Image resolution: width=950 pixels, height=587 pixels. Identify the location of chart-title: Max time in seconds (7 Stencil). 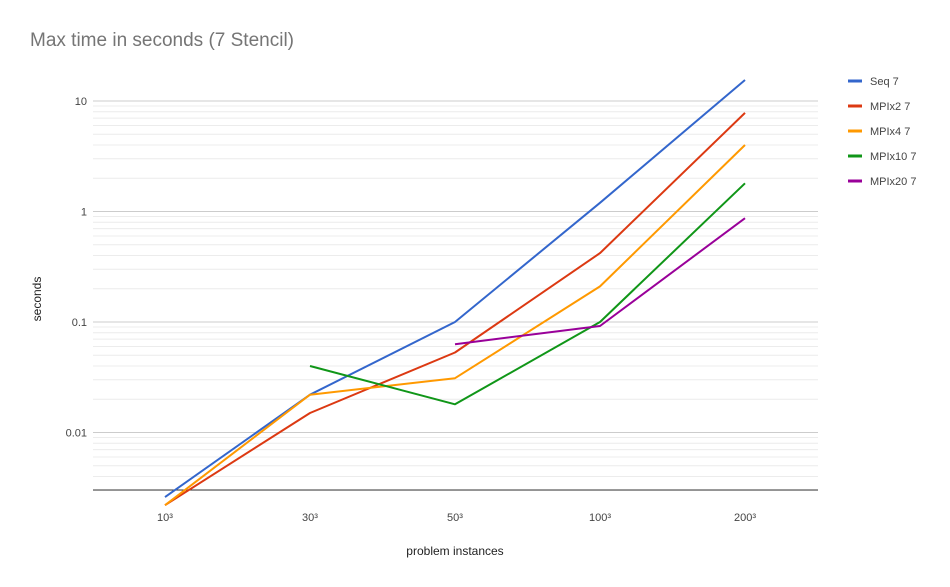
(162, 40).